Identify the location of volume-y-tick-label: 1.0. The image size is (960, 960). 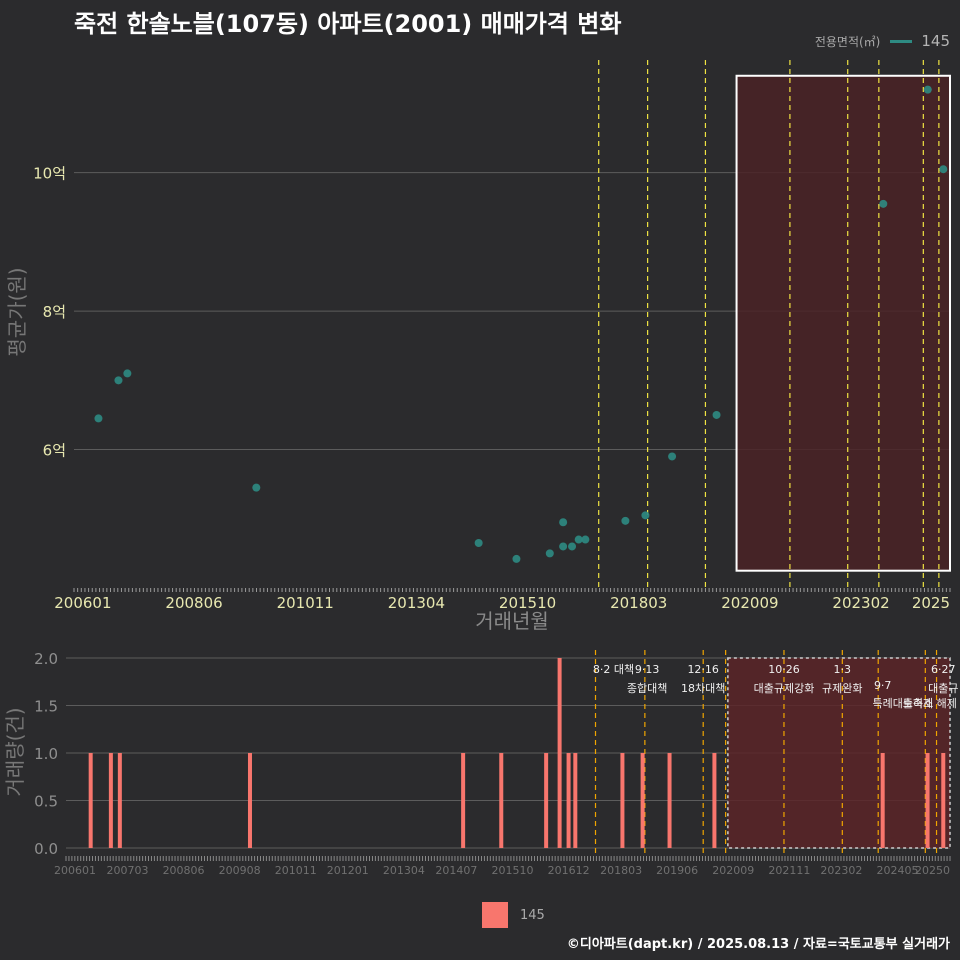
(46, 754).